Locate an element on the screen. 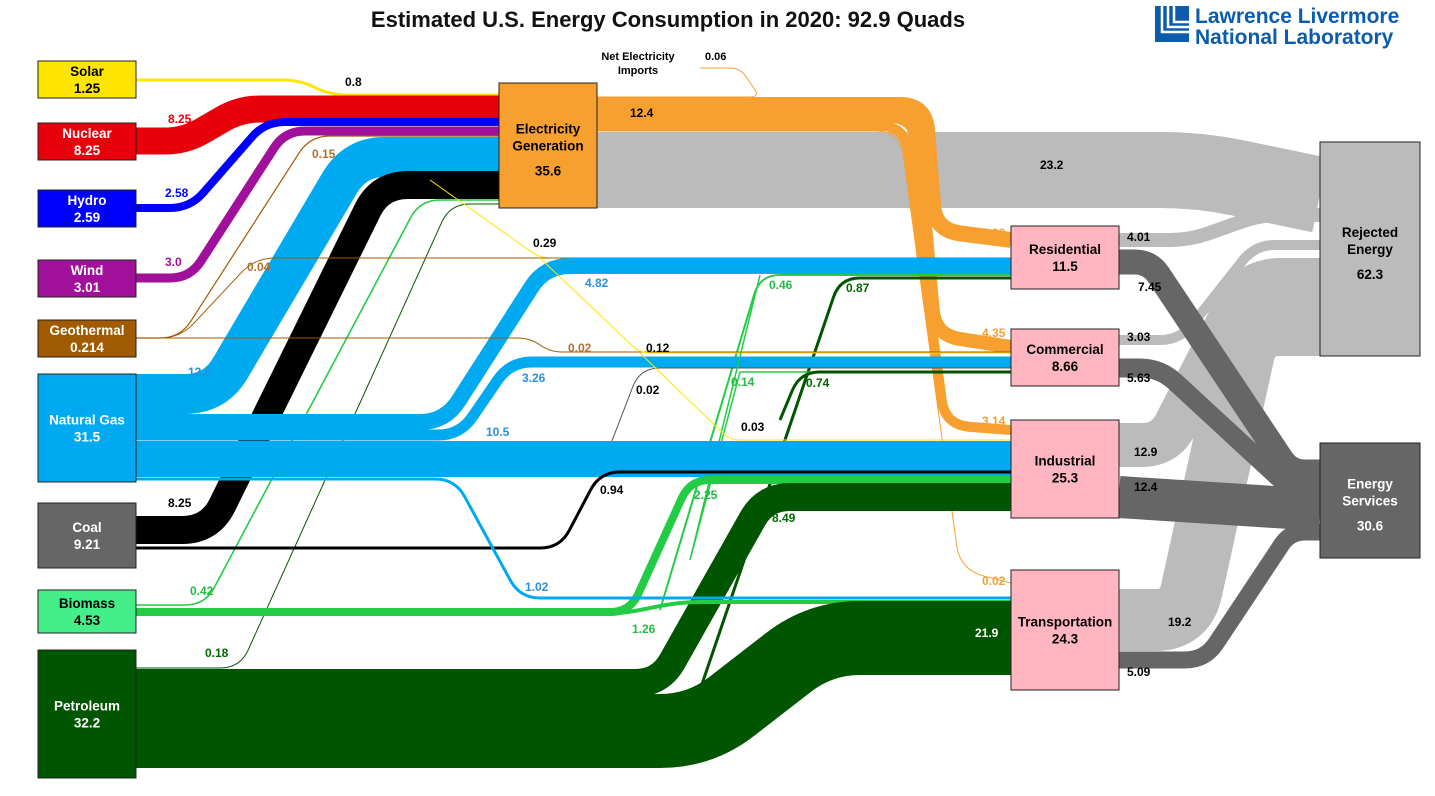 This screenshot has height=796, width=1435. source-petroleum-box is located at coordinates (87, 714).